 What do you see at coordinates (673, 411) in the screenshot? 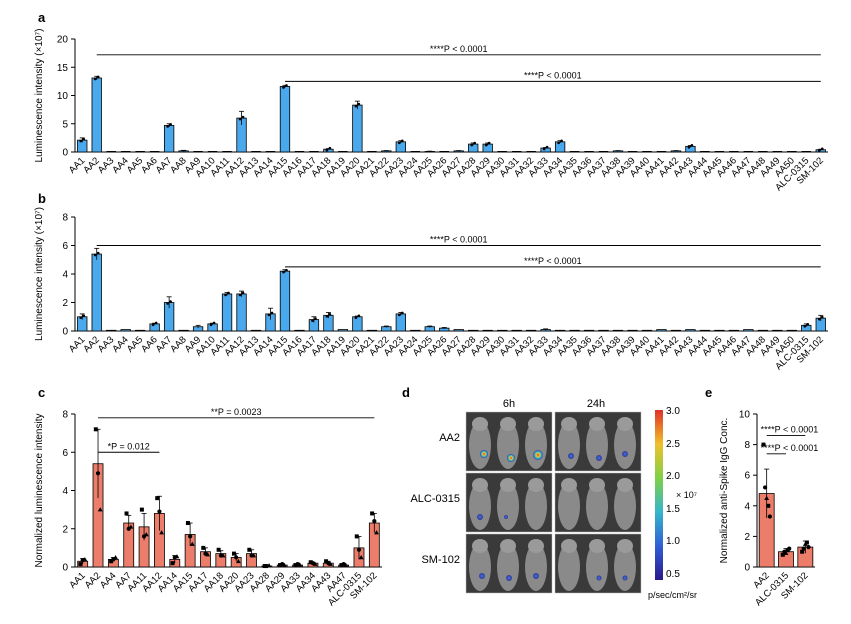
I see `scale-tick: 3.0` at bounding box center [673, 411].